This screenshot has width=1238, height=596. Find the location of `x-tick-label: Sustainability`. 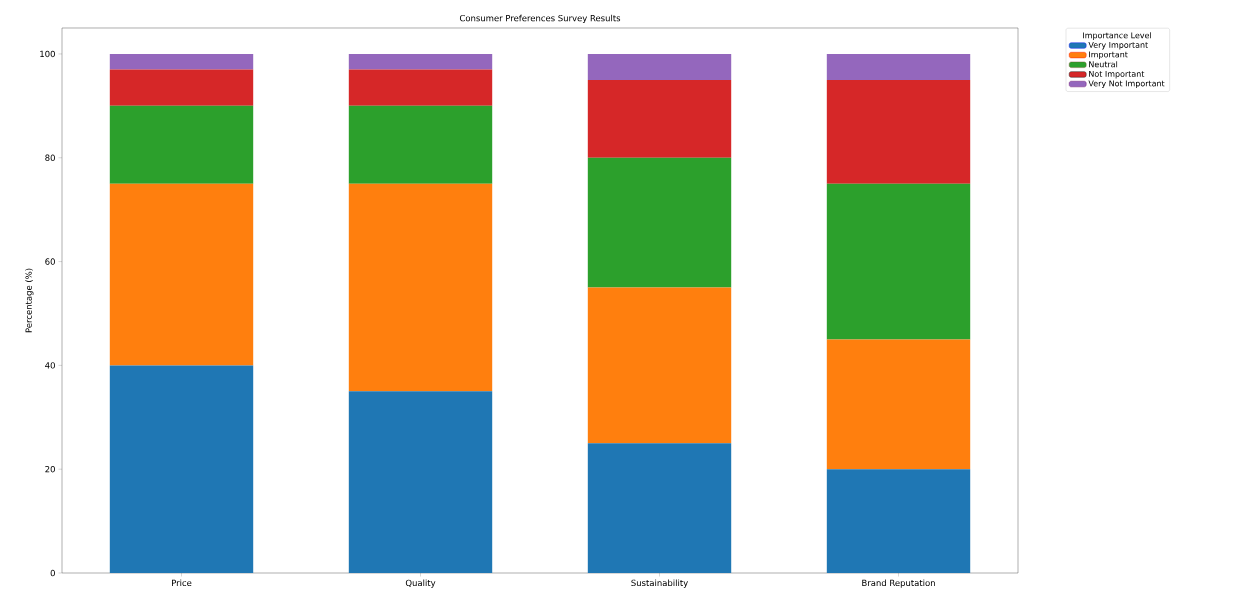

x-tick-label: Sustainability is located at coordinates (659, 583).